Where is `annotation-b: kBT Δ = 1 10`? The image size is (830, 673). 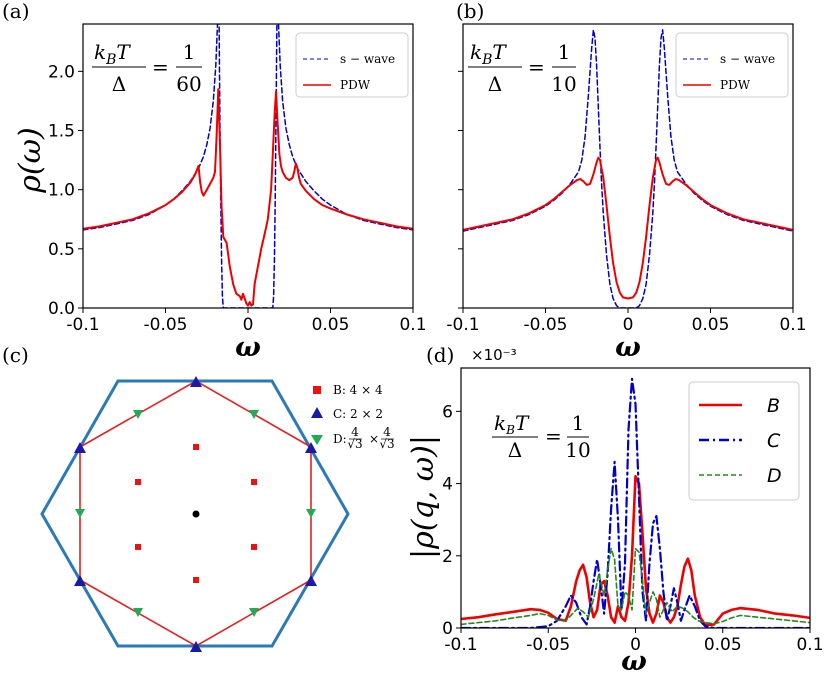 annotation-b: kBT Δ = 1 10 is located at coordinates (522, 68).